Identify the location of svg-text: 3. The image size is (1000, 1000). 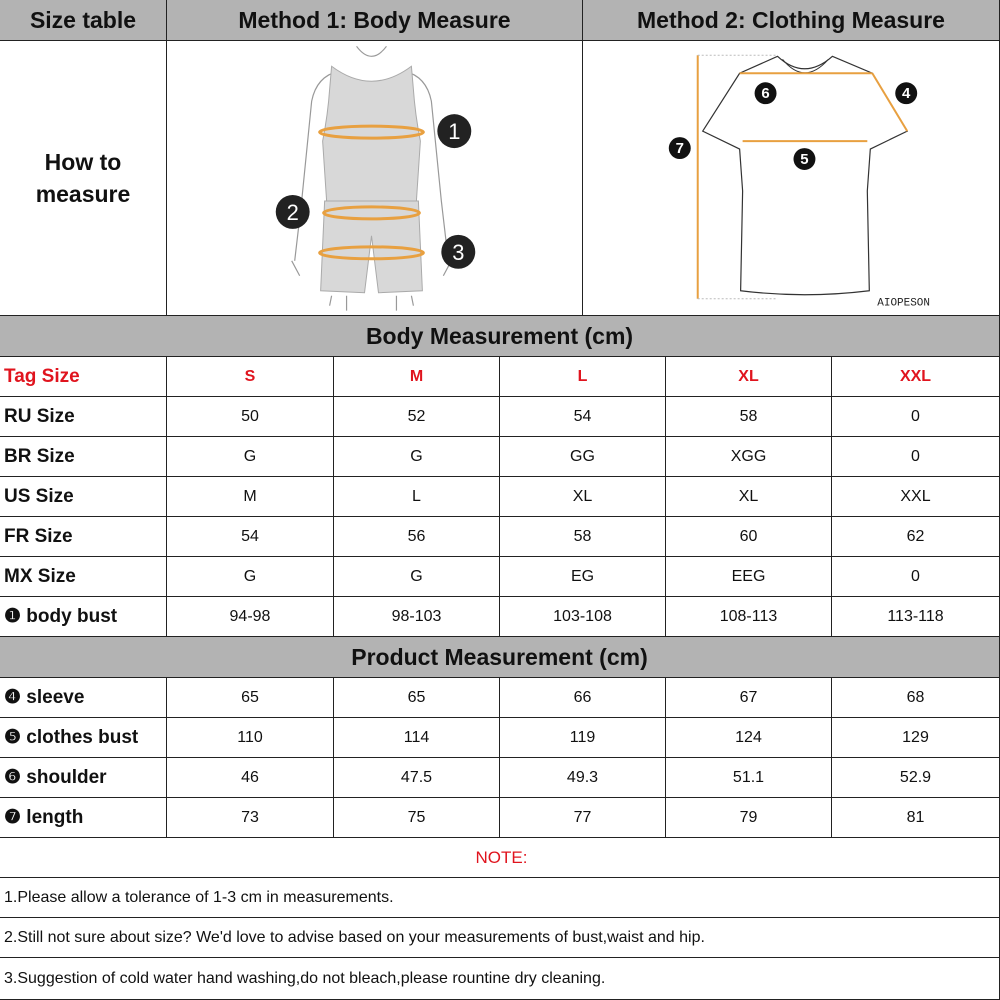
(458, 251).